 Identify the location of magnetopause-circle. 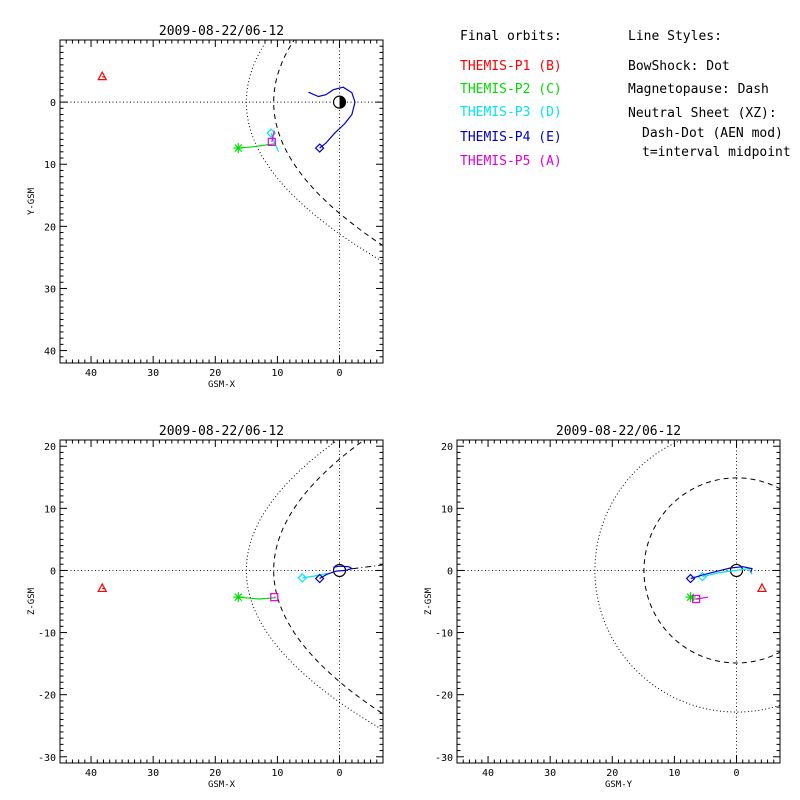
(711, 570).